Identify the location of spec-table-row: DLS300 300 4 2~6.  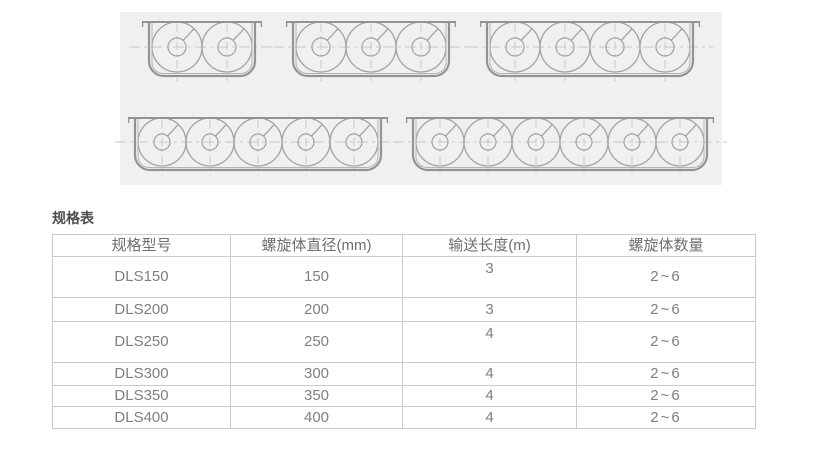
(404, 374).